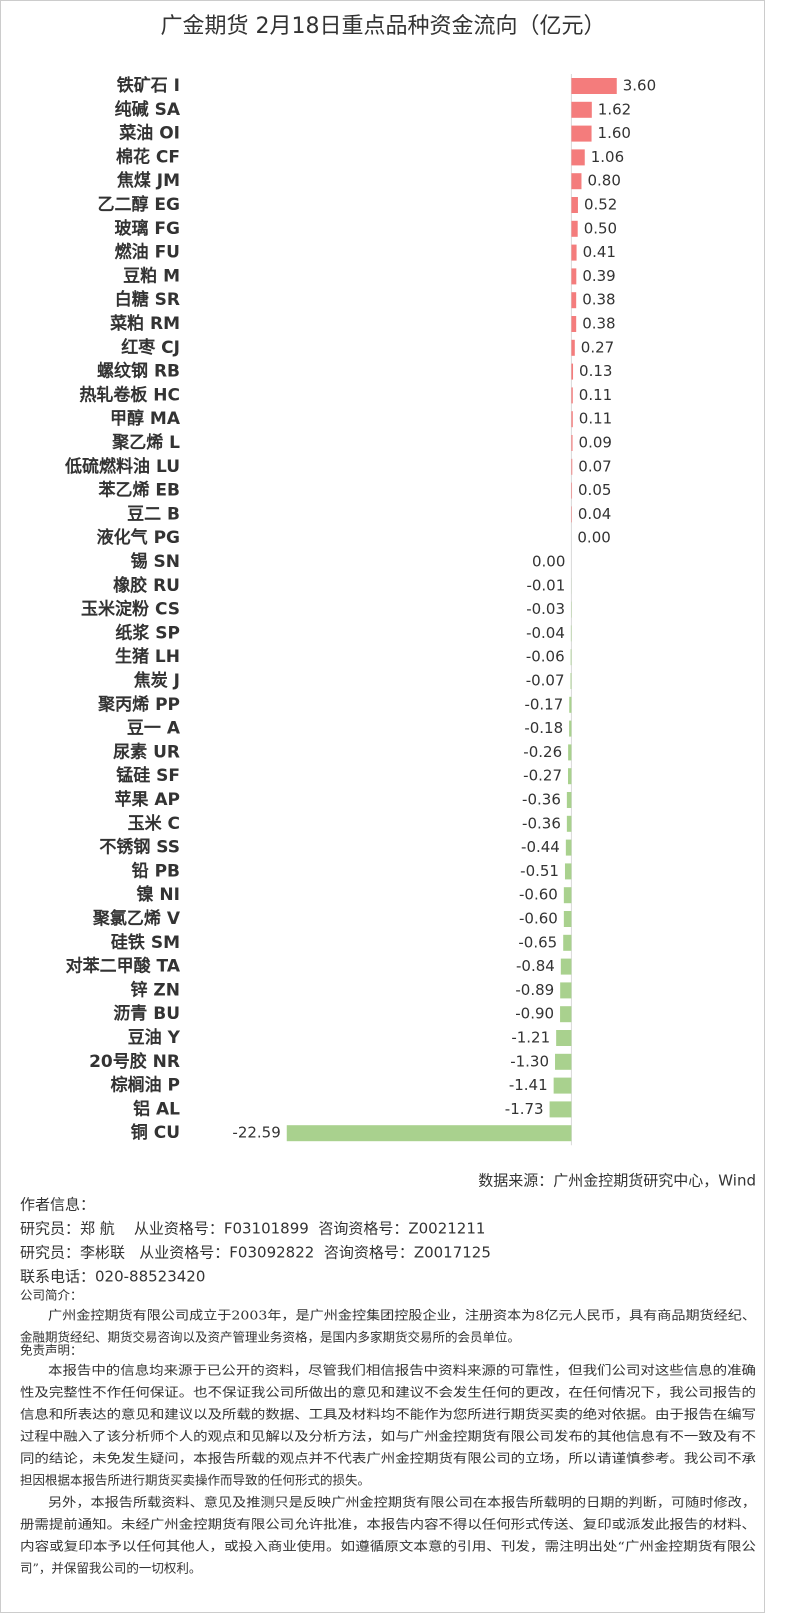 The image size is (788, 1616). Describe the element at coordinates (51, 1350) in the screenshot. I see `disclaimer-heading: 免责声明：` at that location.